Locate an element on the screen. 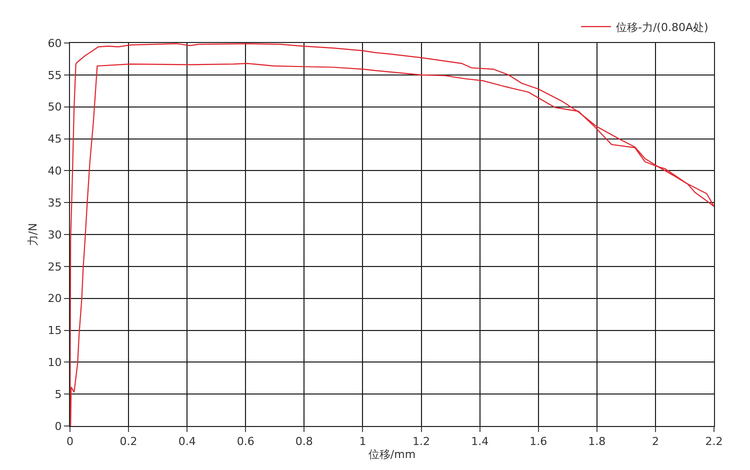 The height and width of the screenshot is (470, 750). x-tick-label: 0 is located at coordinates (70, 441).